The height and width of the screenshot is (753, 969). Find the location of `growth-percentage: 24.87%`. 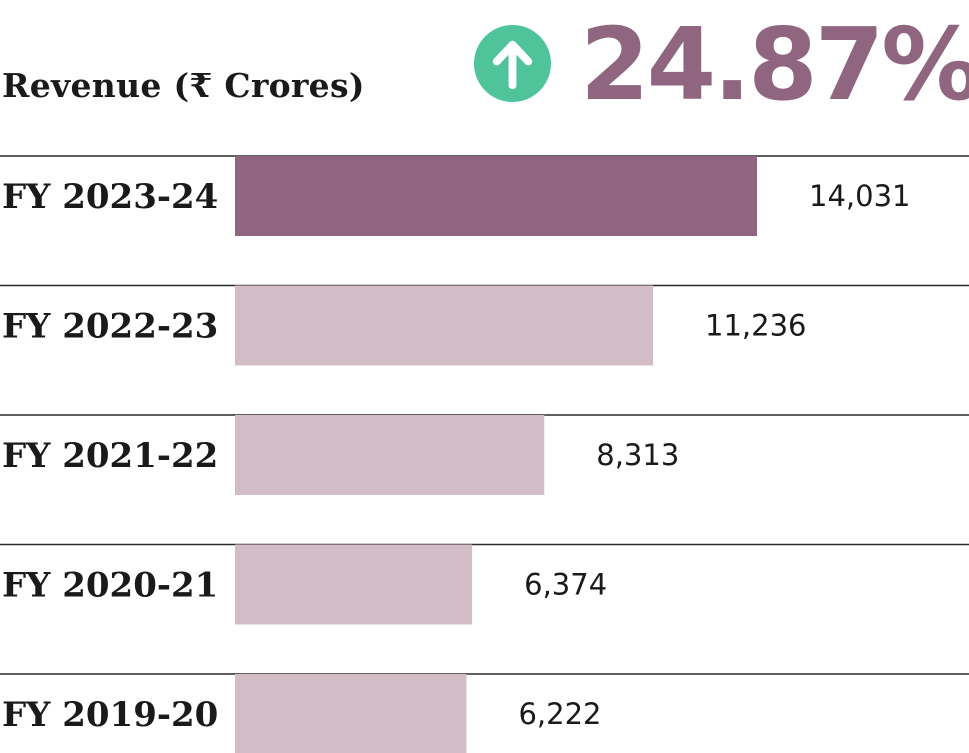

growth-percentage: 24.87% is located at coordinates (774, 64).